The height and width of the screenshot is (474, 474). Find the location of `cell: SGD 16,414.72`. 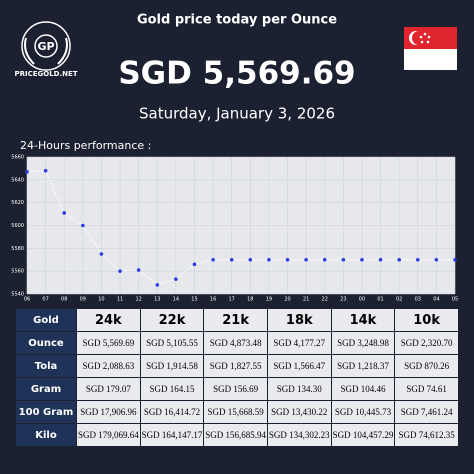

cell: SGD 16,414.72 is located at coordinates (172, 412).